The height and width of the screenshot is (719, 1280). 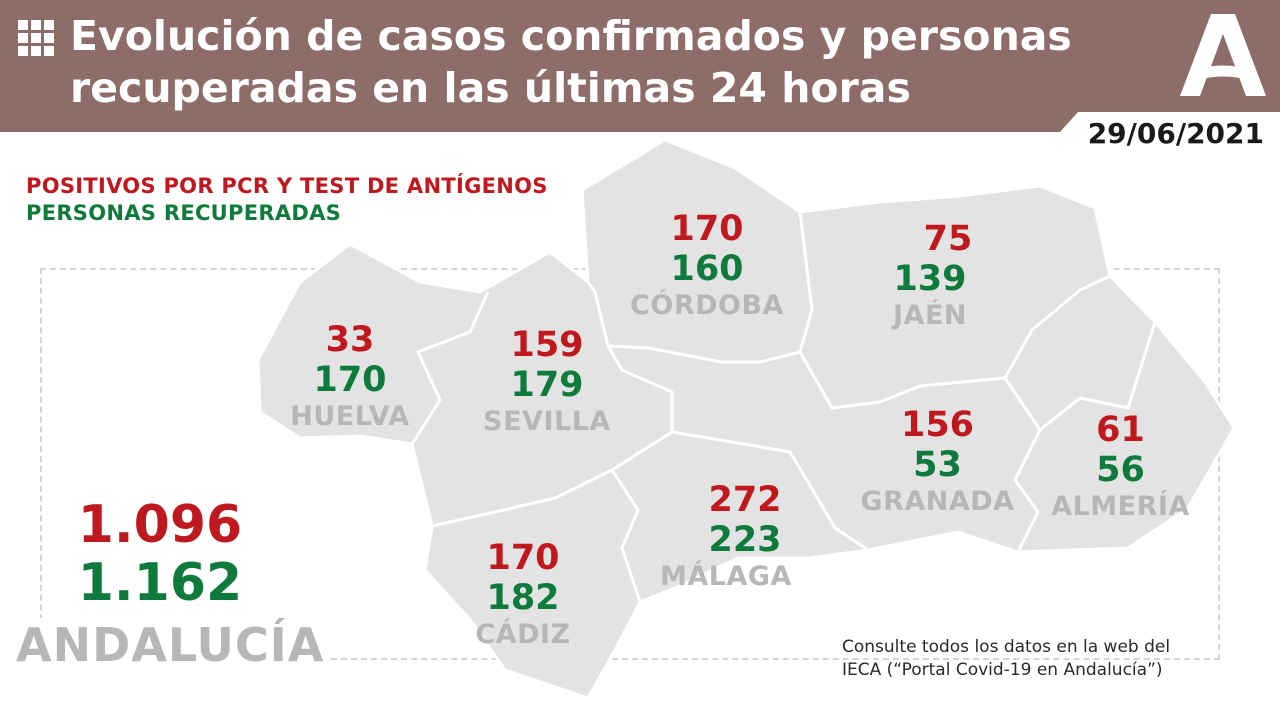 I want to click on jaen-positives: 75, so click(x=948, y=239).